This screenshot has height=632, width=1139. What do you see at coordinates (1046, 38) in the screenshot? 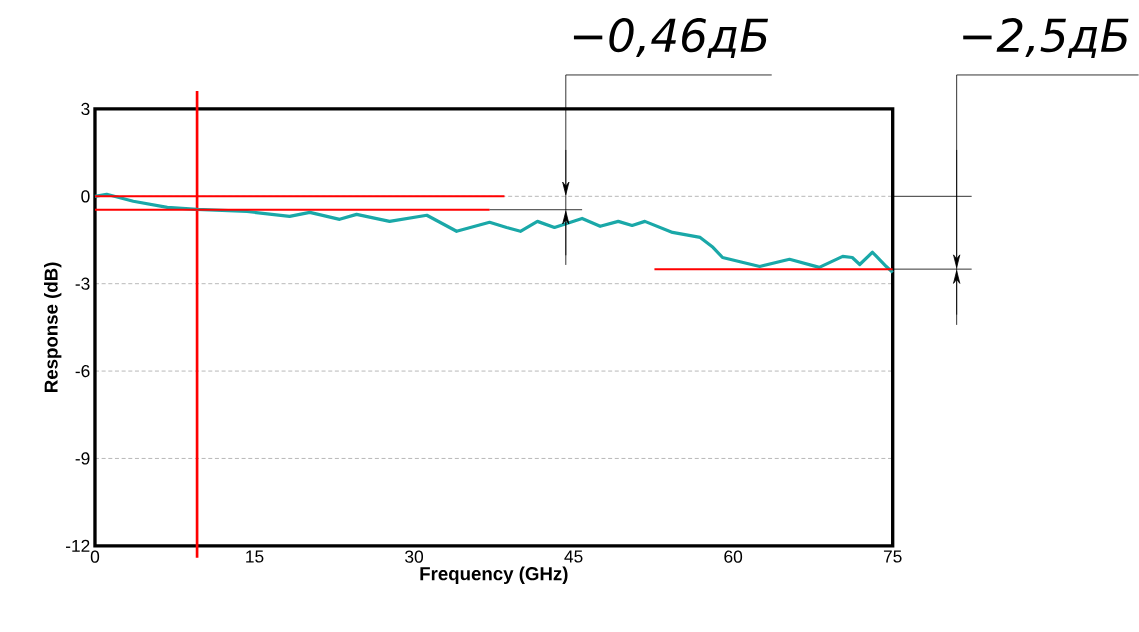
I see `text: −2,5дБ` at bounding box center [1046, 38].